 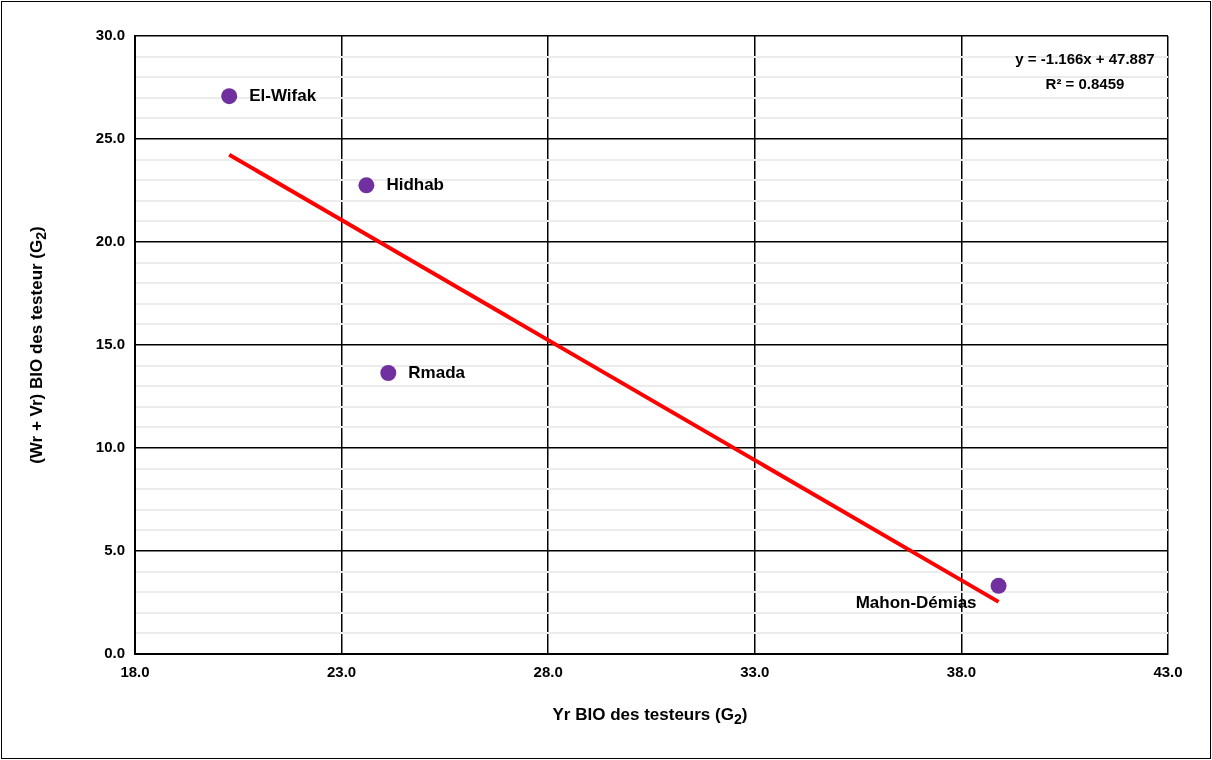 I want to click on y-tick-label: 25.0, so click(x=110, y=138).